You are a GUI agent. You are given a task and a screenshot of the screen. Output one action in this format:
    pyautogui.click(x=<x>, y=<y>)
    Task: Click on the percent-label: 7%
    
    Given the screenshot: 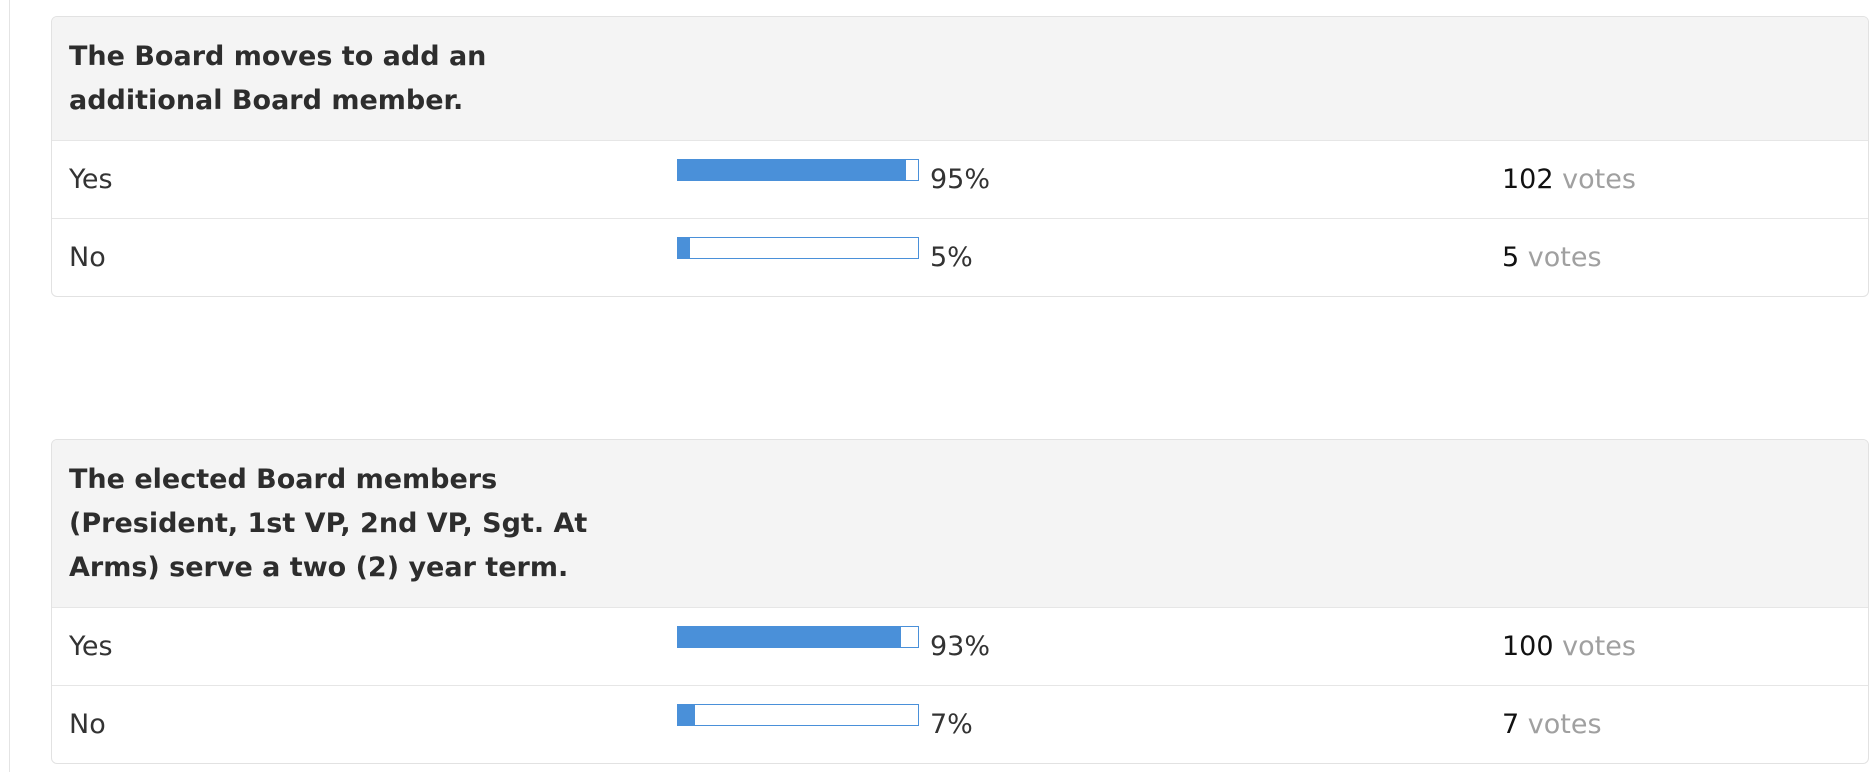 What is the action you would take?
    pyautogui.click(x=951, y=724)
    